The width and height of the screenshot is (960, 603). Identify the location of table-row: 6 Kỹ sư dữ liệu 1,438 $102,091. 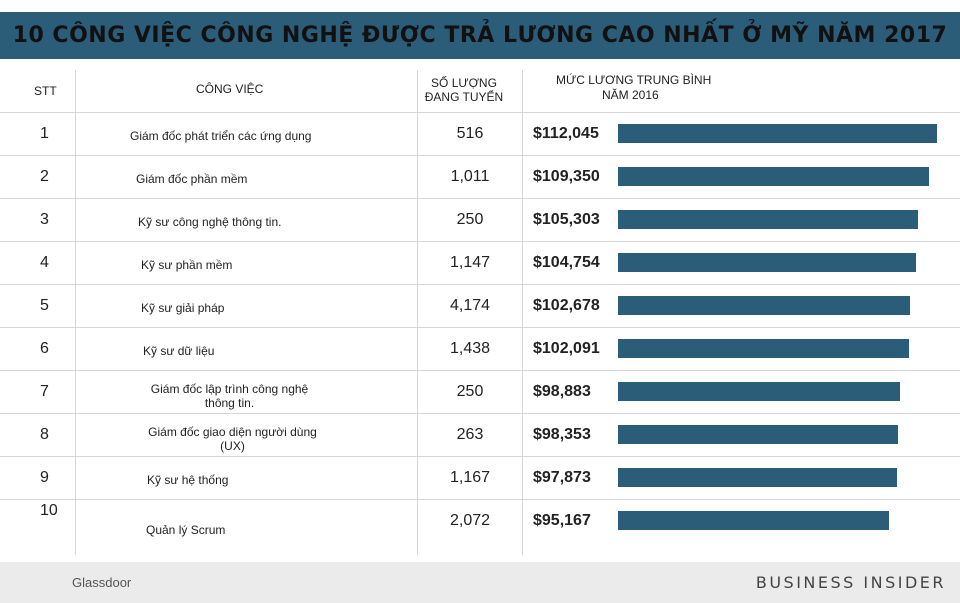
(480, 349).